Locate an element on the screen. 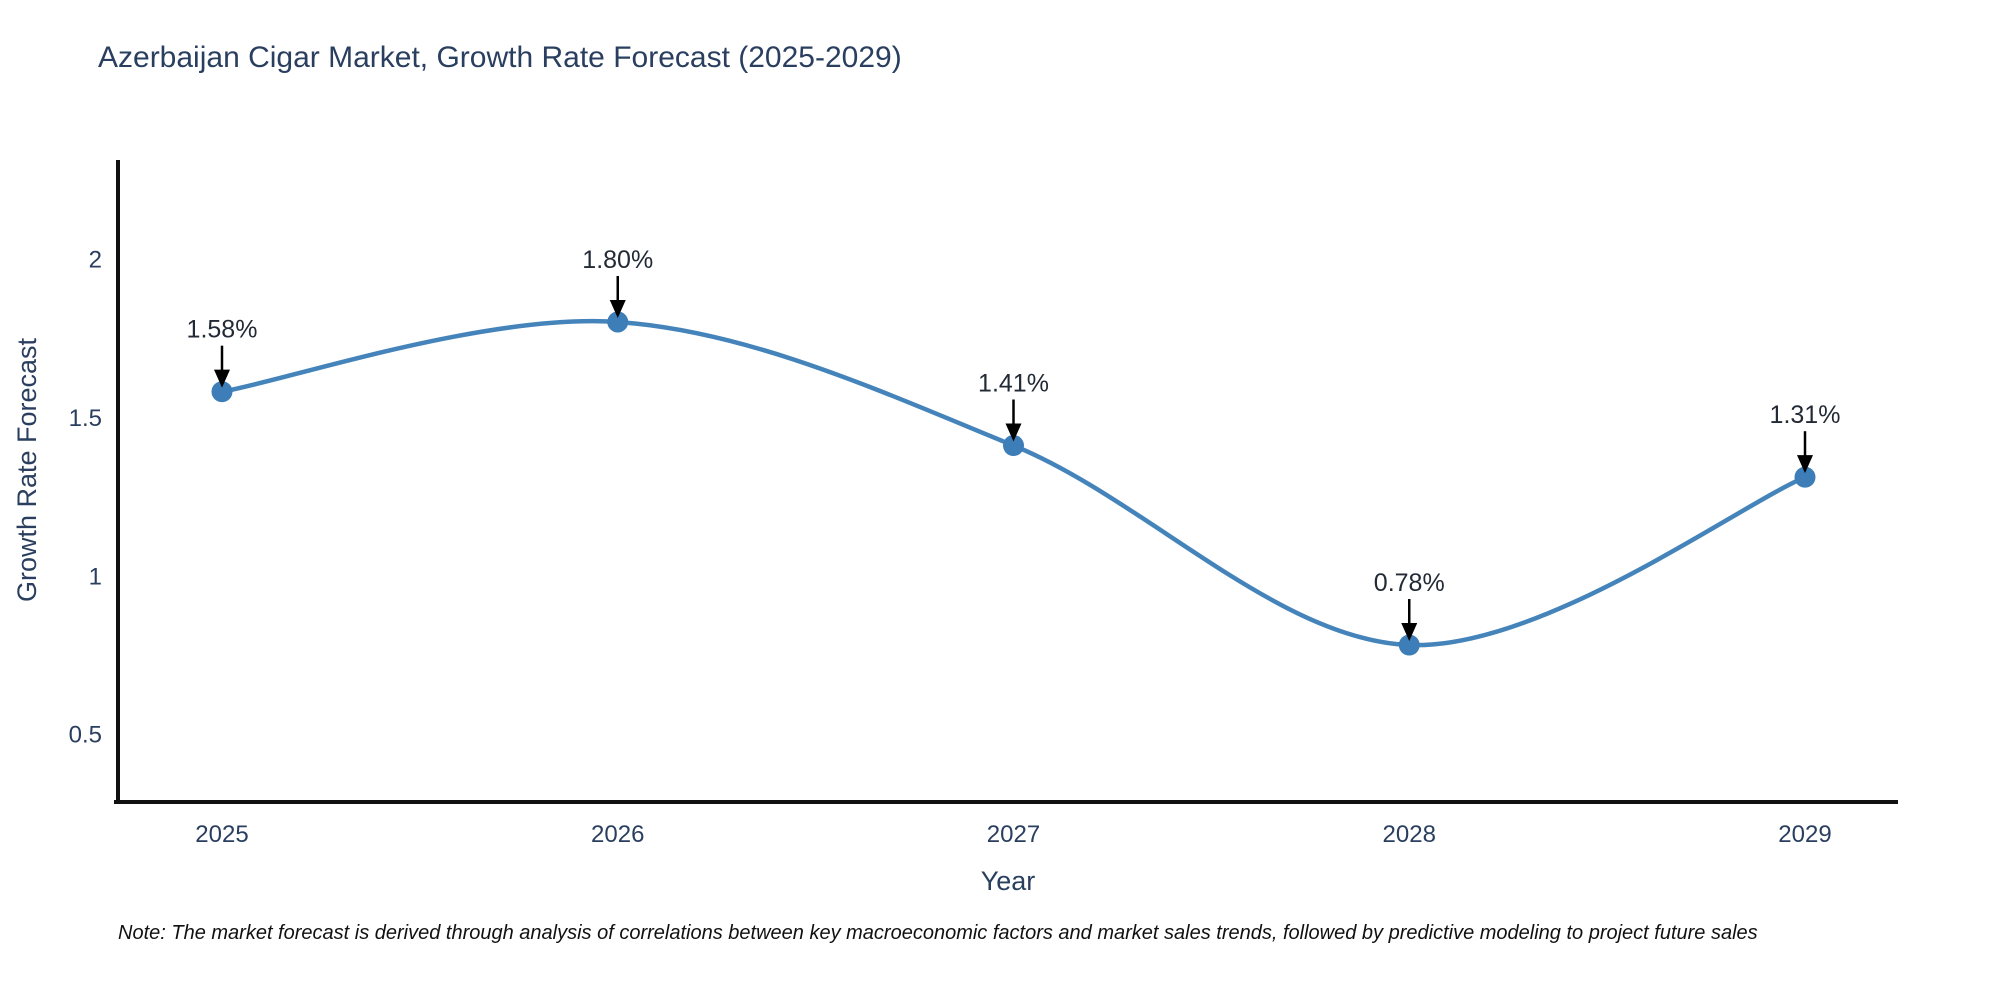 This screenshot has height=1000, width=2000. x-tick-label: 2029 is located at coordinates (1804, 834).